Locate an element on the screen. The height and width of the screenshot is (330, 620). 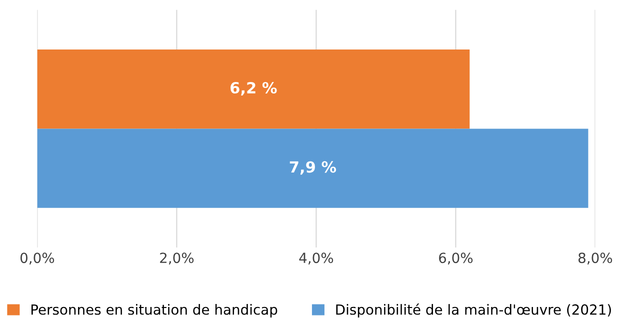
x-tick-label: 8,0% is located at coordinates (595, 258).